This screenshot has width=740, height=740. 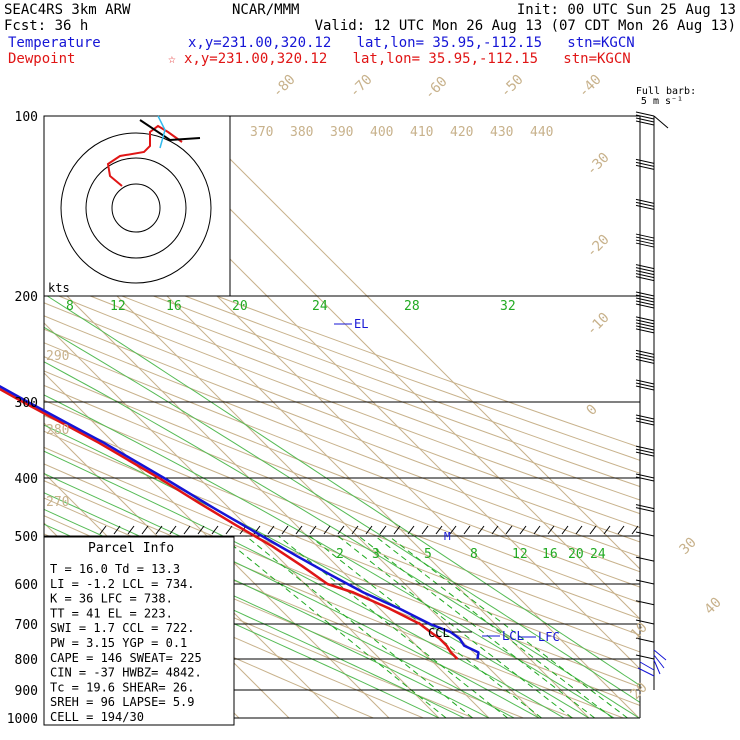 I want to click on mixing-ratio-label: 32, so click(x=508, y=306).